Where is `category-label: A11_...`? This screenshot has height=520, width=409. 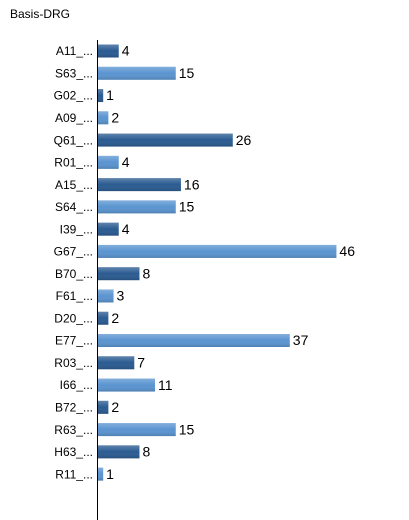
category-label: A11_... is located at coordinates (74, 51).